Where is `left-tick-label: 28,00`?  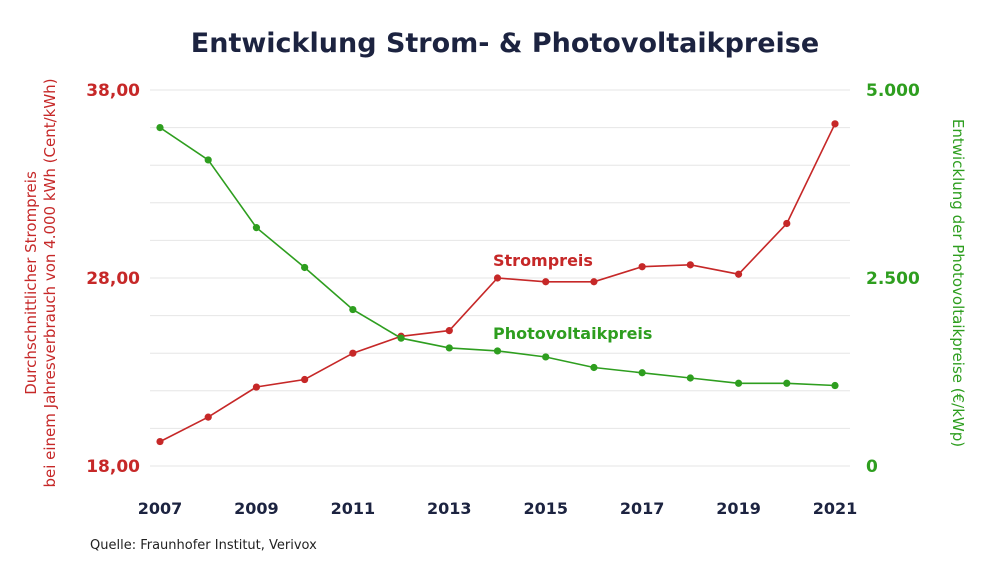
left-tick-label: 28,00 is located at coordinates (113, 279).